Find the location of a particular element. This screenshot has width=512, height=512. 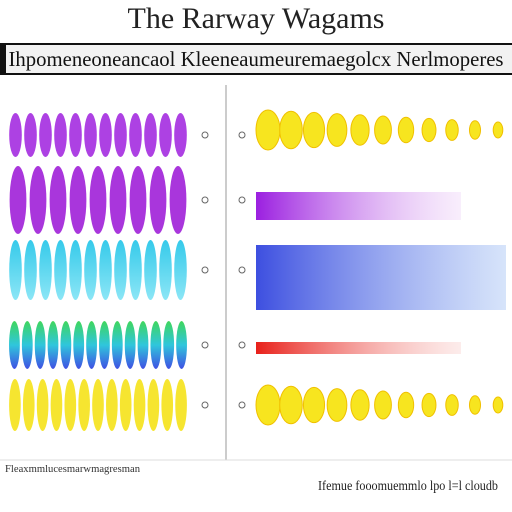

footer-left: Fleaxmmlucesmarwmagresman is located at coordinates (72, 469).